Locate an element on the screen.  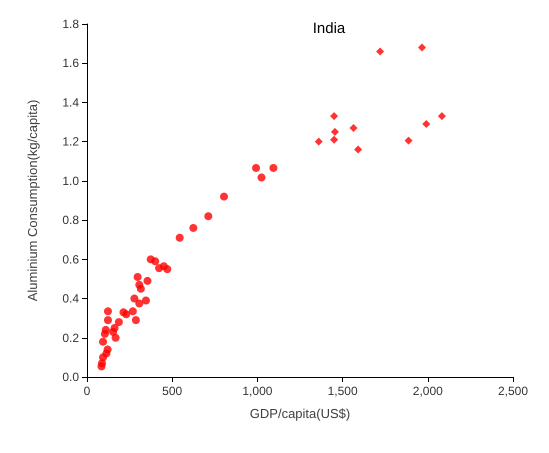
x-tick-label: 0 is located at coordinates (87, 391).